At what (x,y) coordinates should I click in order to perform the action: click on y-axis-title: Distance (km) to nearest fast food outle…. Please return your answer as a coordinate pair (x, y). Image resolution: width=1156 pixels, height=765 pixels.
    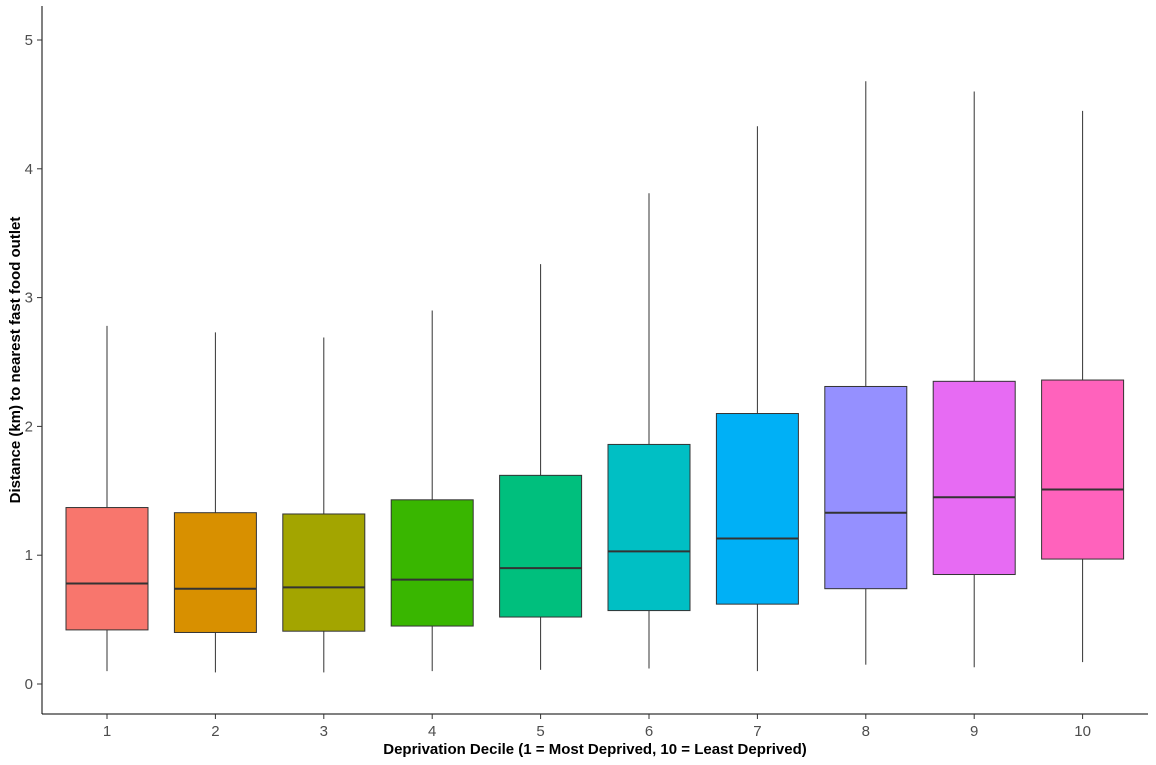
    Looking at the image, I should click on (15, 360).